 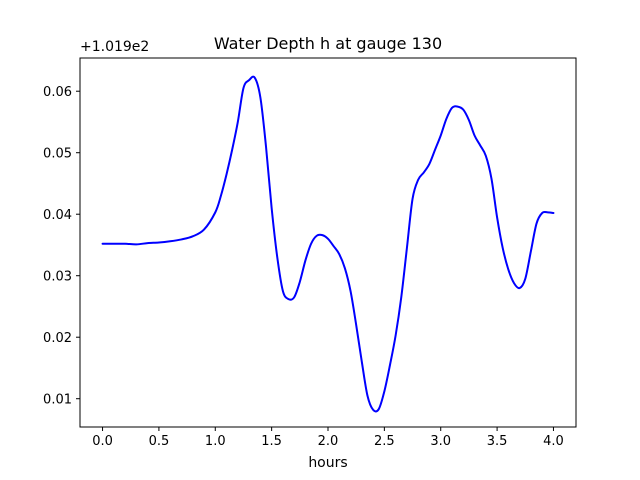 I want to click on x-tick-label: 2.5, so click(x=384, y=441).